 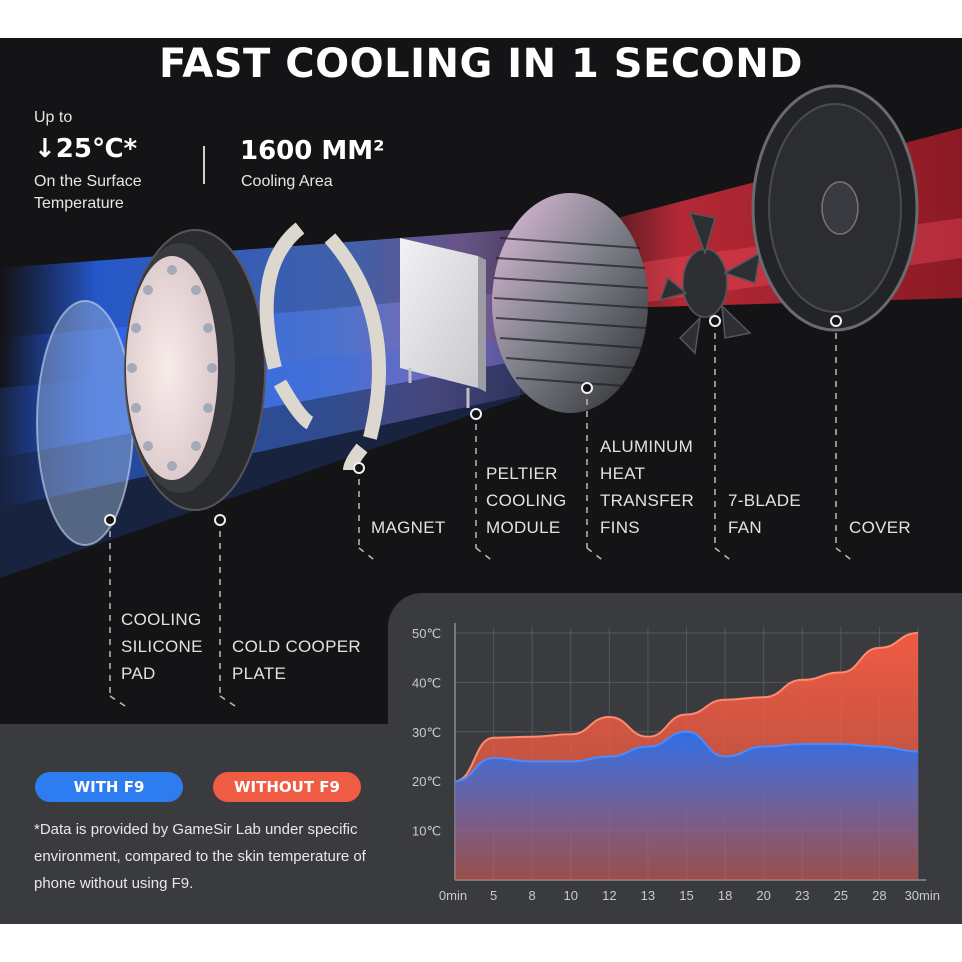 I want to click on y-tick-label: 40℃, so click(x=426, y=682).